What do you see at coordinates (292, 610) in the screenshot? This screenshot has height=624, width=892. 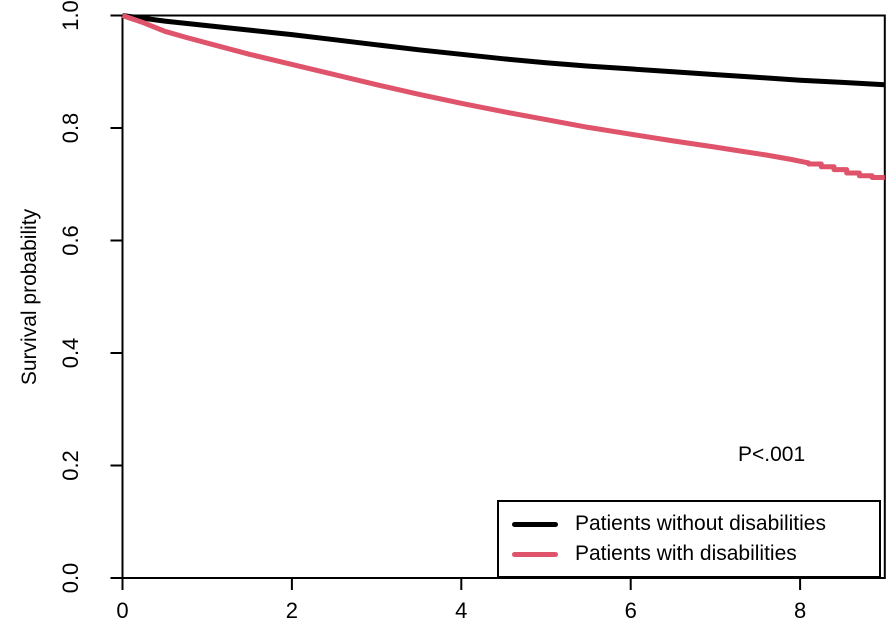 I see `x-tick-label: 2` at bounding box center [292, 610].